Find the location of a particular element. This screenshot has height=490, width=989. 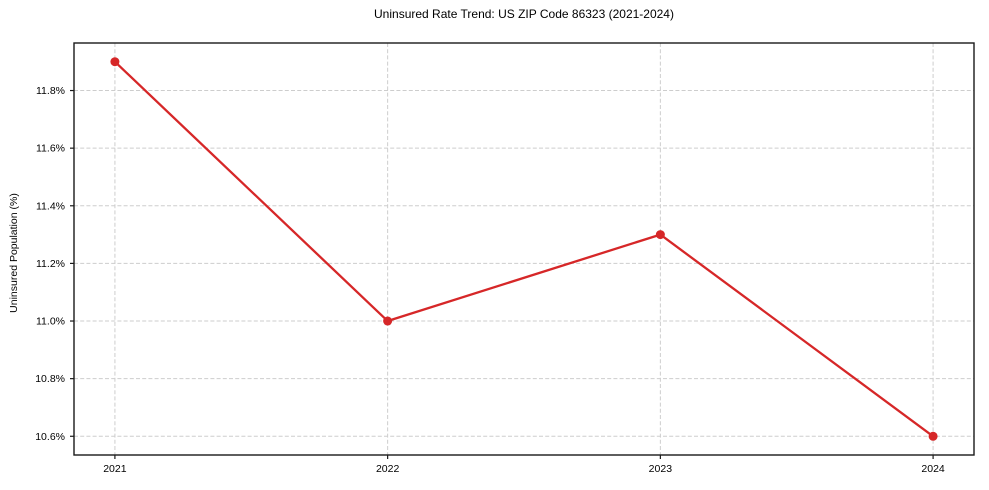

y-tick-label: 10.6% is located at coordinates (50, 437).